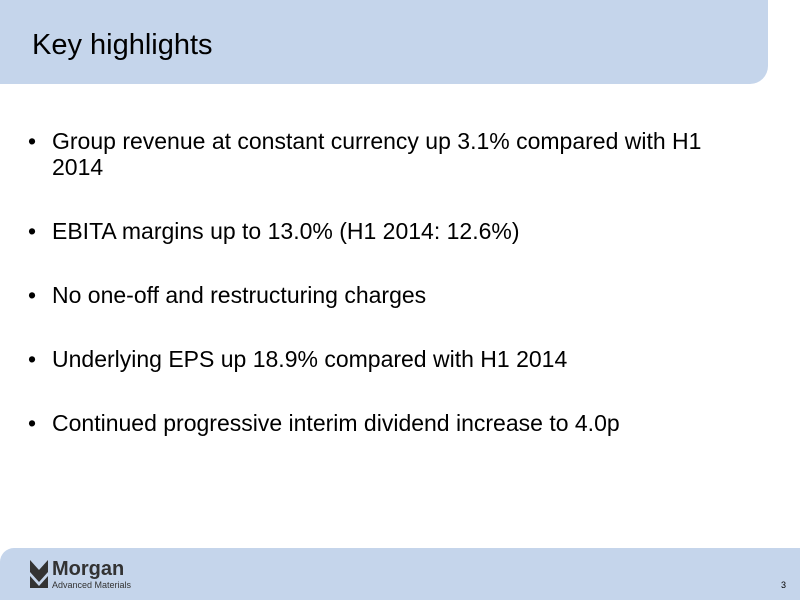 The height and width of the screenshot is (600, 800). Describe the element at coordinates (393, 295) in the screenshot. I see `bullet: No one-off and restructuring charges` at that location.